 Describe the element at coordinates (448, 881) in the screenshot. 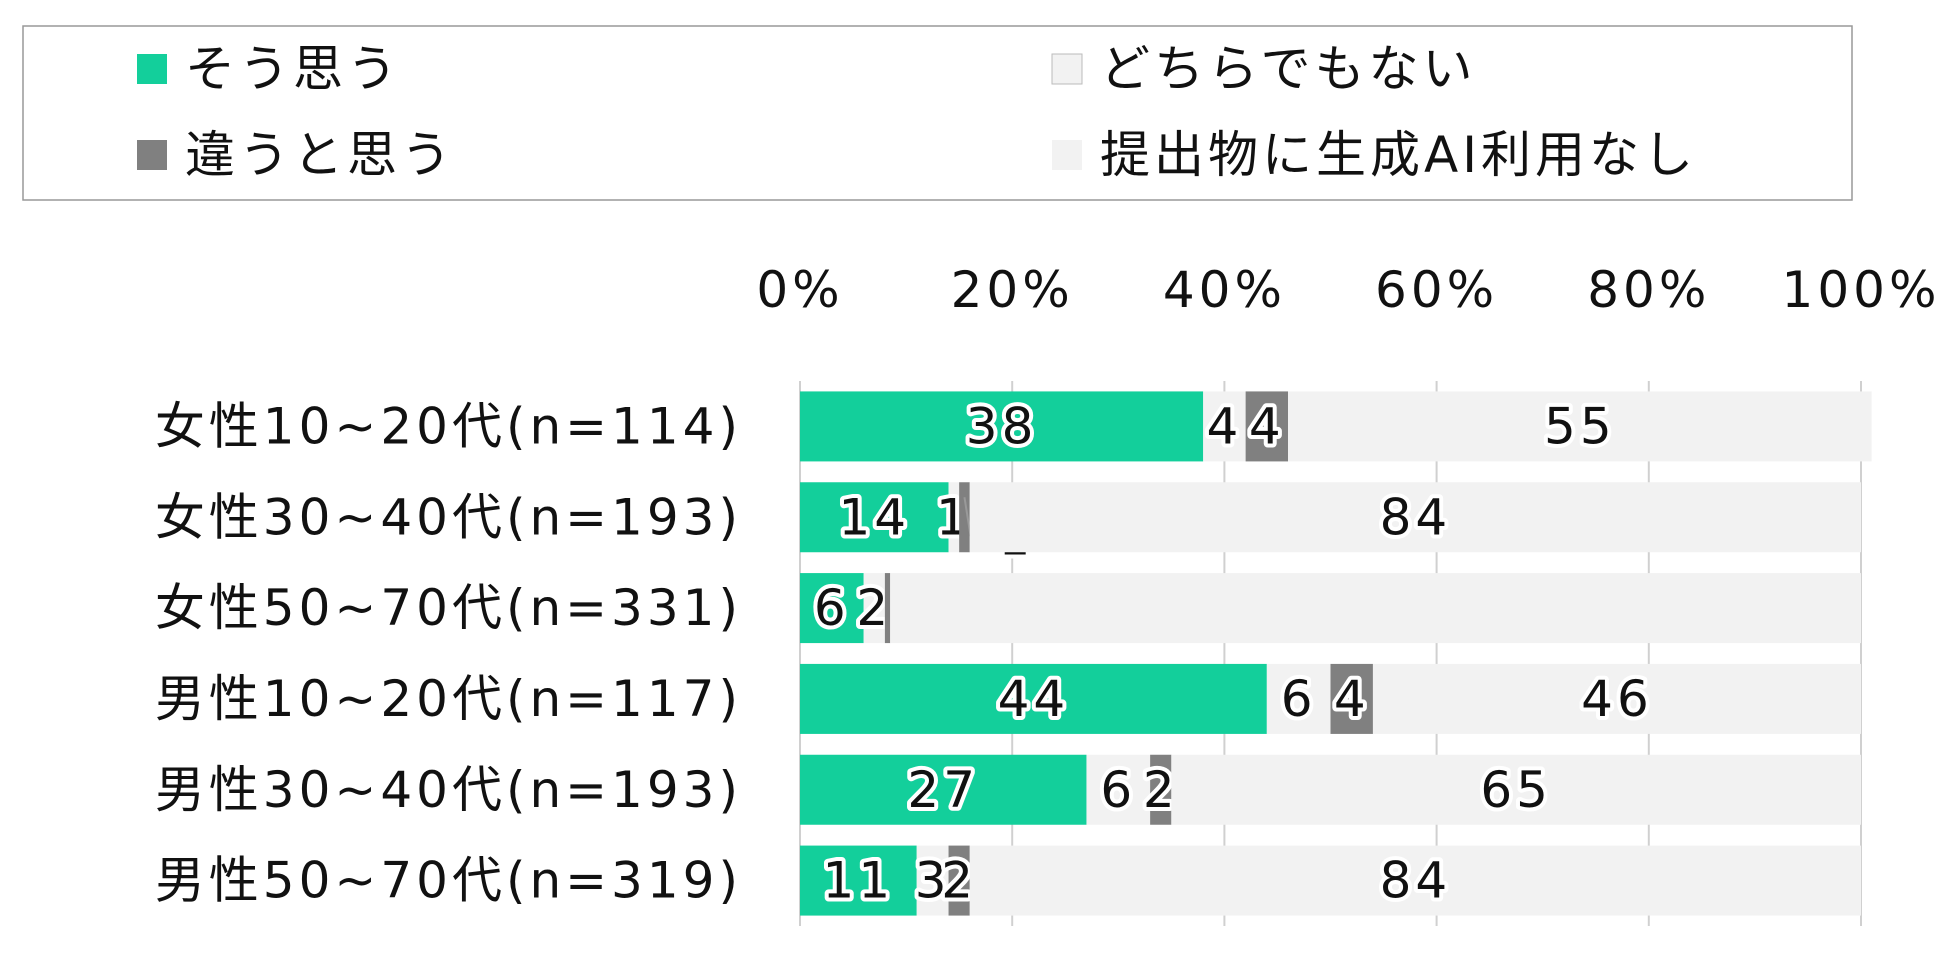

I see `category-label: 男性50~70代(n=319)` at that location.